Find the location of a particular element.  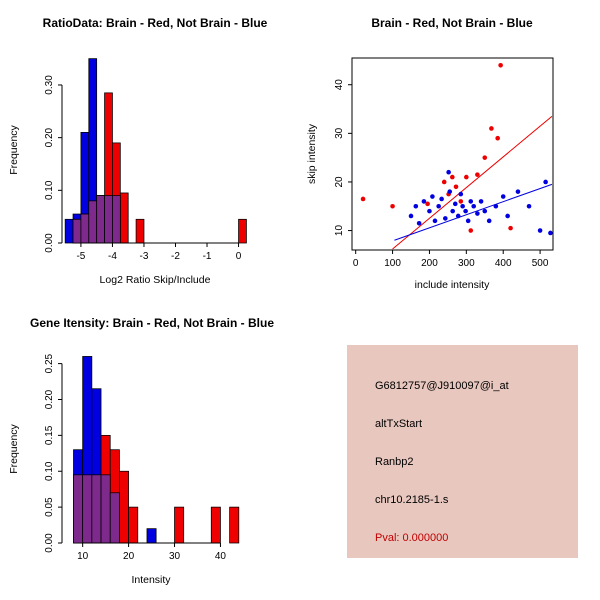

intensity-histogram-xlabel: Intensity is located at coordinates (151, 580).